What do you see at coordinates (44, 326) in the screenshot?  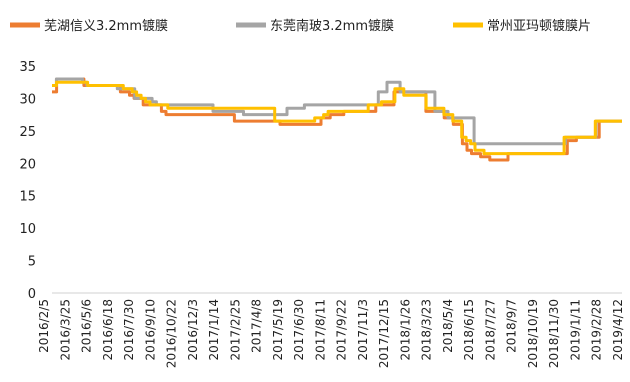 I see `x-tick-label: 2016/2/5` at bounding box center [44, 326].